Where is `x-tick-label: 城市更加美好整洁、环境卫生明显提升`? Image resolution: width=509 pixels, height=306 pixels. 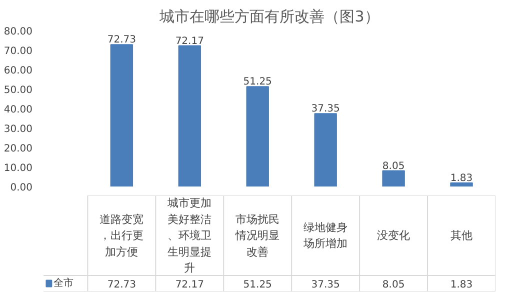 x-tick-label: 城市更加美好整洁、环境卫生明显提升 is located at coordinates (189, 235).